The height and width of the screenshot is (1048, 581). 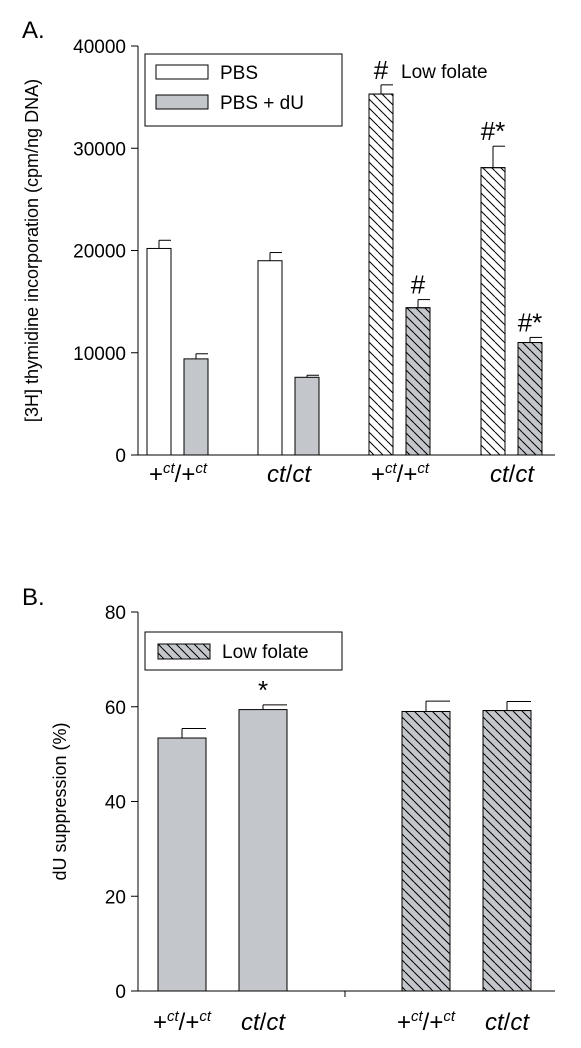 What do you see at coordinates (33, 30) in the screenshot?
I see `panel-label: A.` at bounding box center [33, 30].